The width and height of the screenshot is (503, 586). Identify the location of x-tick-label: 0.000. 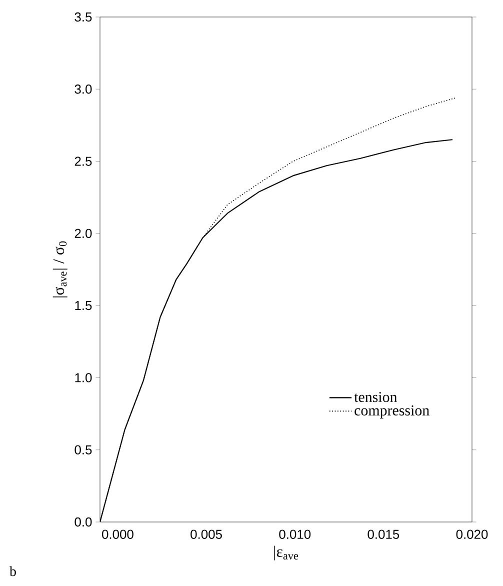
(118, 534).